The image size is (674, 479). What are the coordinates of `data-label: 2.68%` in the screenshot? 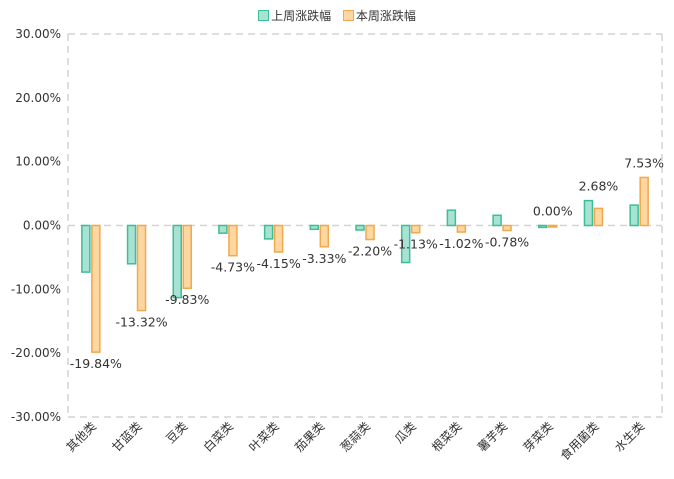 It's located at (599, 186).